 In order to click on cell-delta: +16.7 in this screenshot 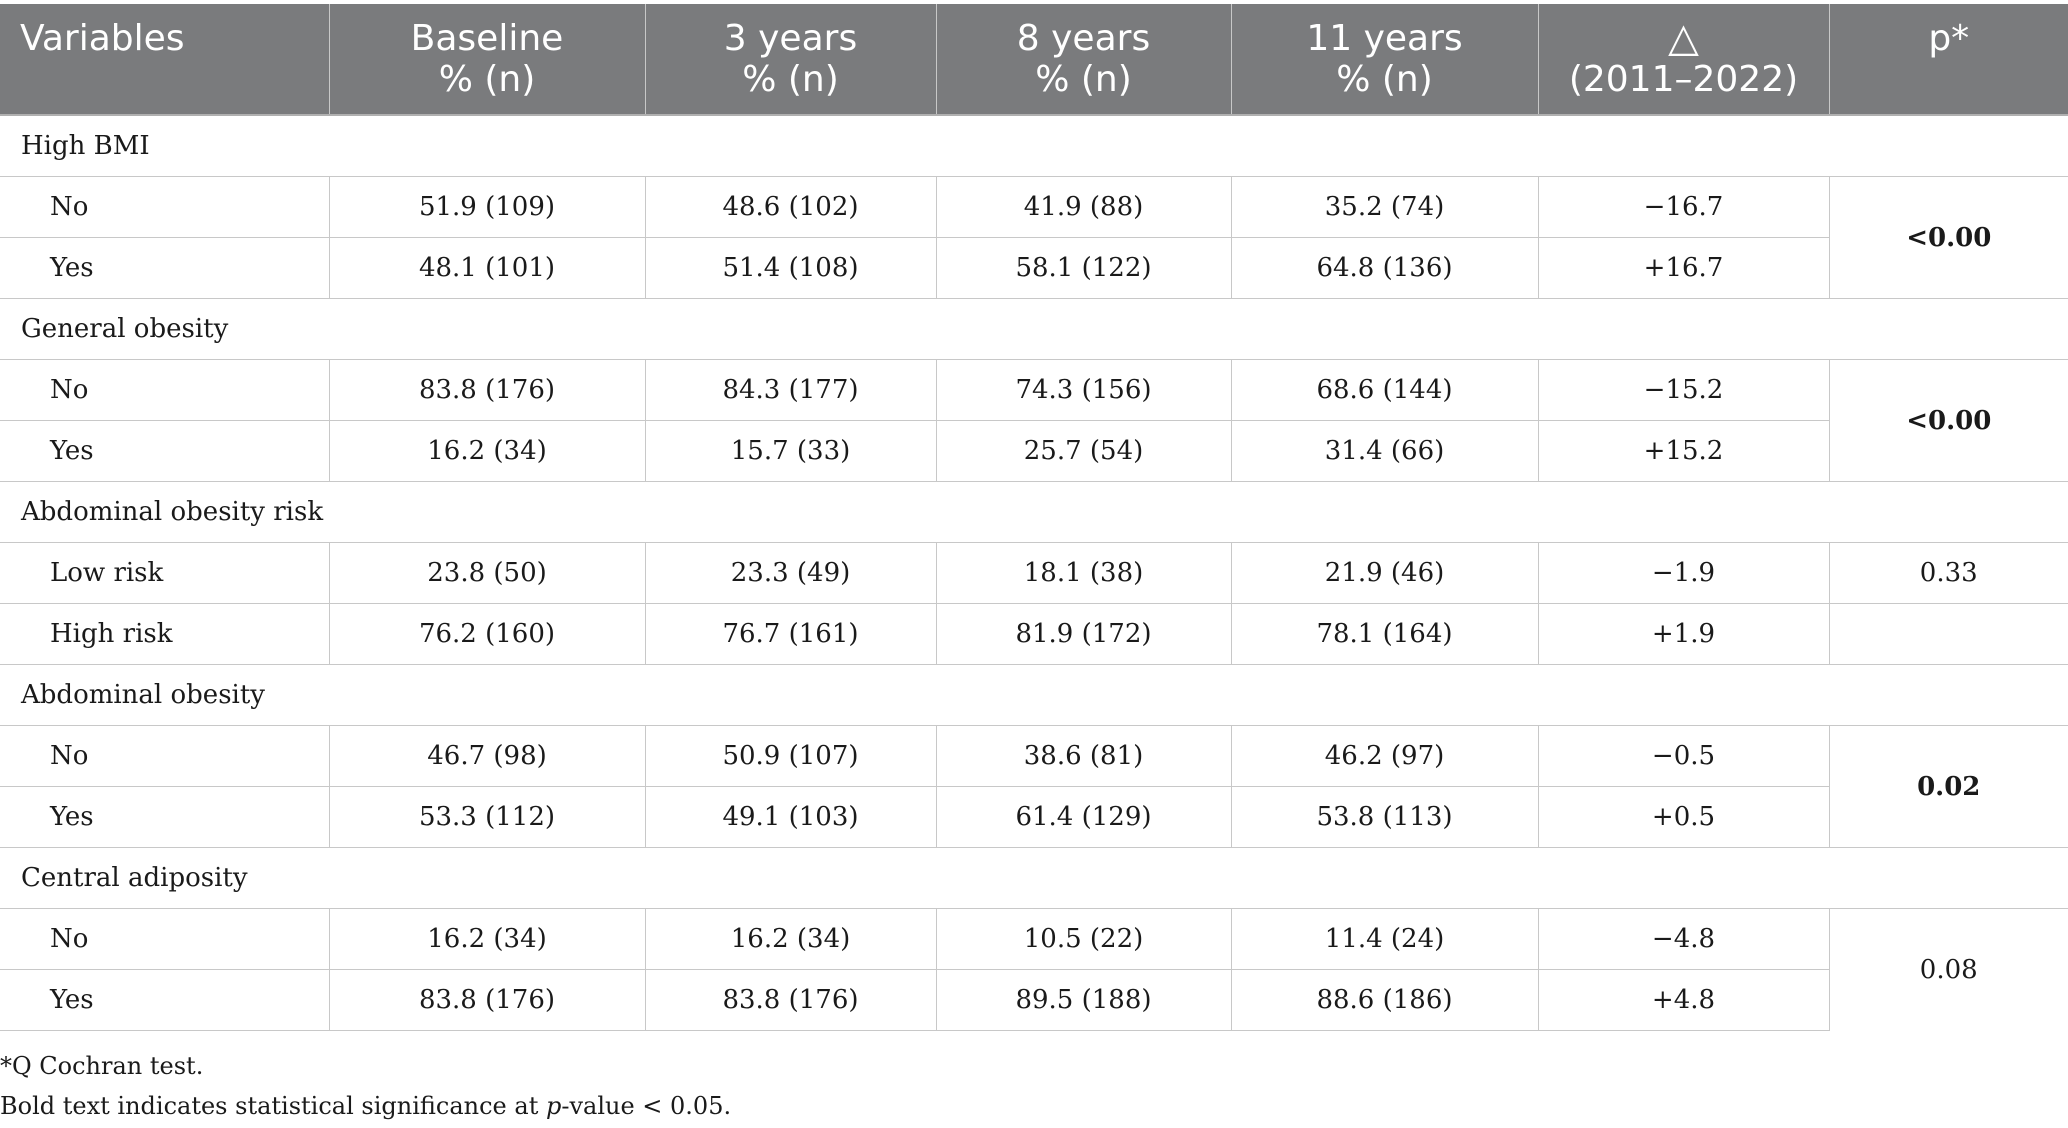, I will do `click(1683, 268)`.